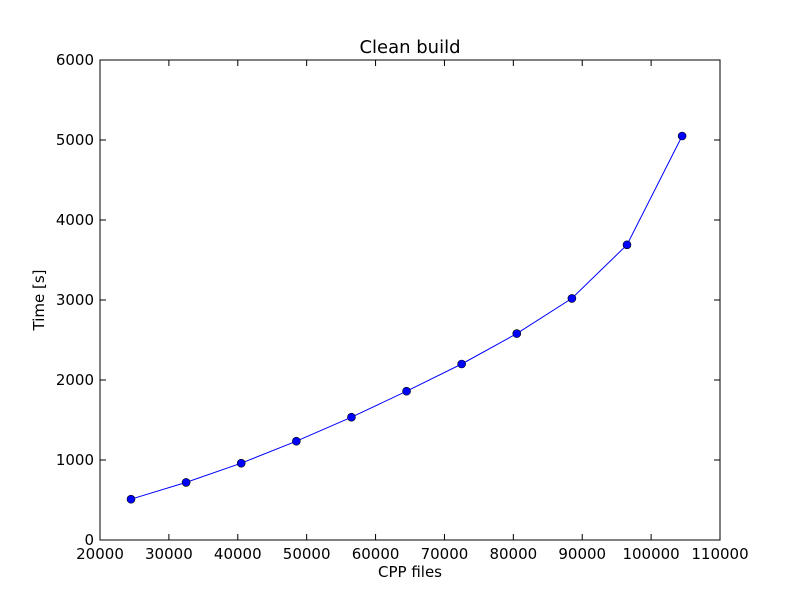  What do you see at coordinates (376, 554) in the screenshot?
I see `x-tick-label: 60000` at bounding box center [376, 554].